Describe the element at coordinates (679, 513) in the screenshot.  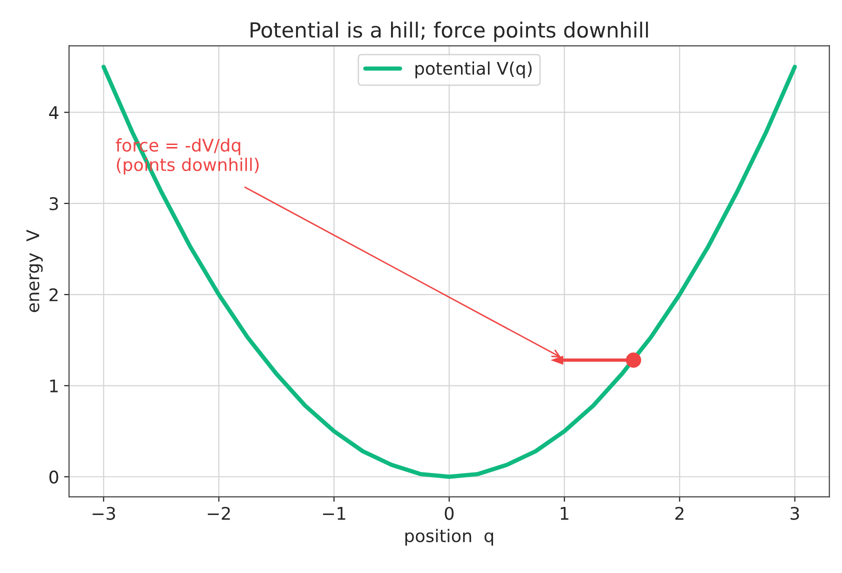
I see `x-tick-label: 2` at that location.